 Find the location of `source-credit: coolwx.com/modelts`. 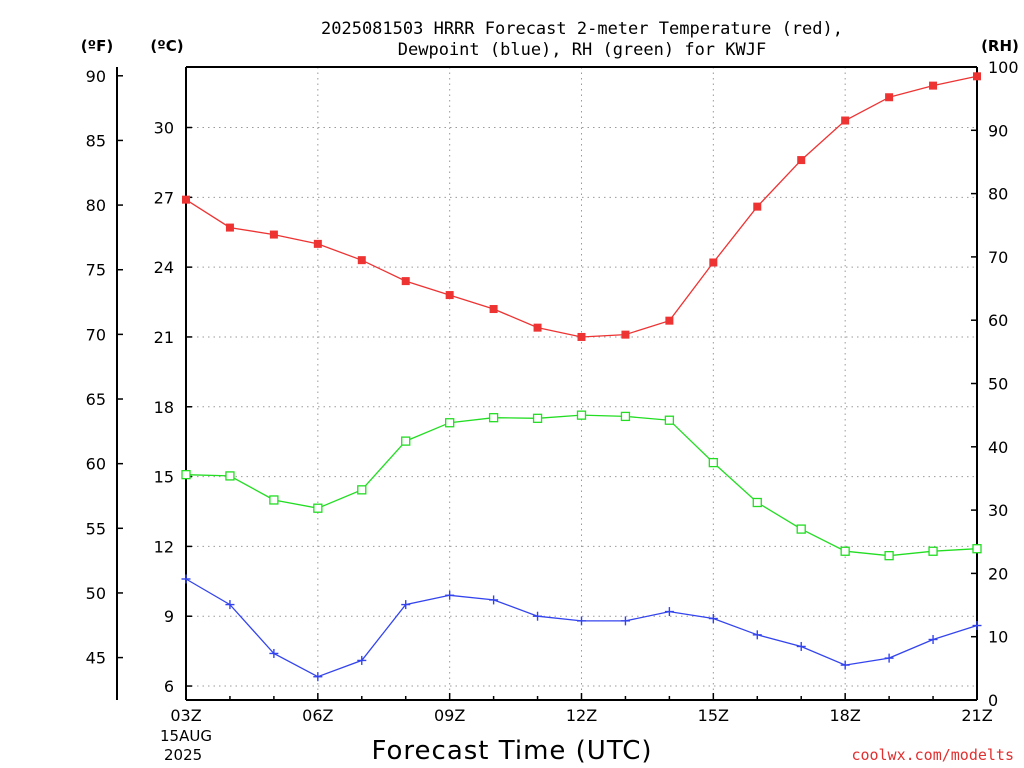

source-credit: coolwx.com/modelts is located at coordinates (932, 755).